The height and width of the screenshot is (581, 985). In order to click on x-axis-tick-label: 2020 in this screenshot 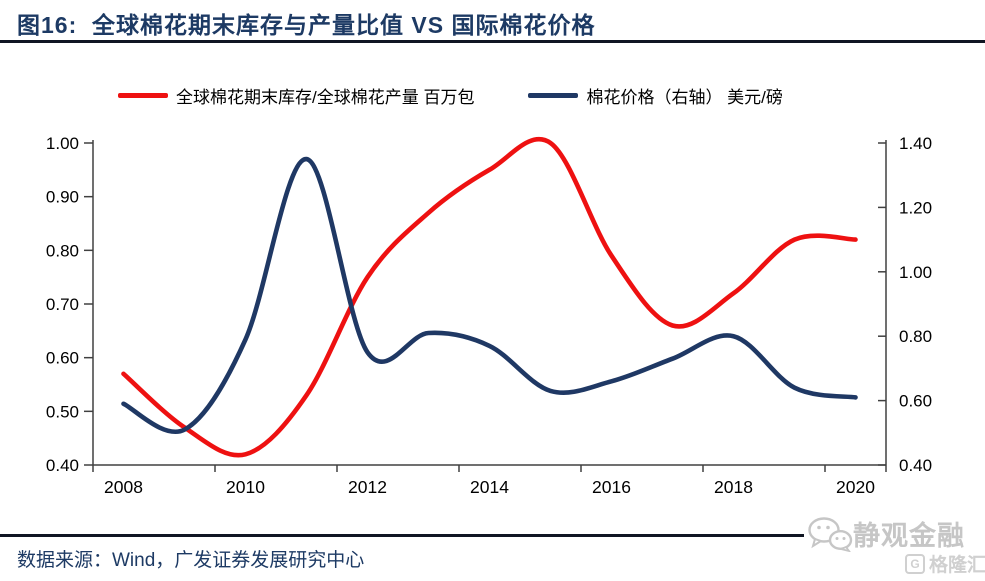, I will do `click(855, 487)`.